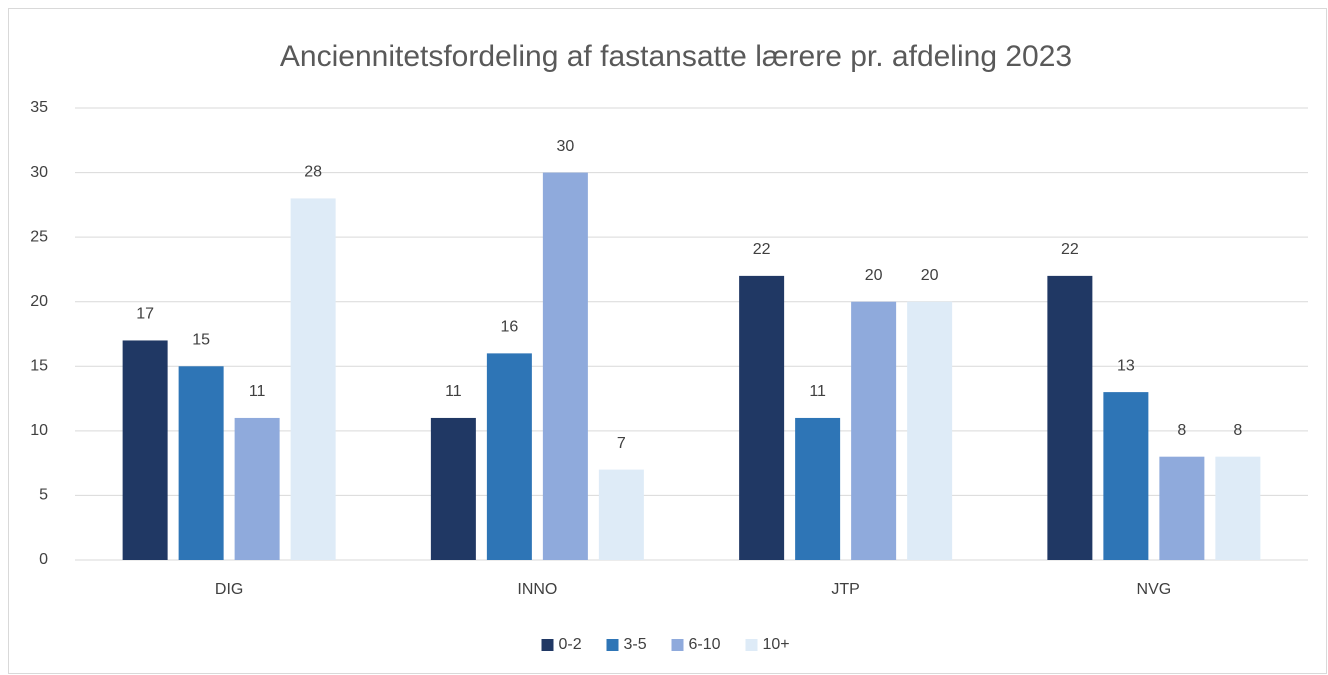 The height and width of the screenshot is (675, 1328). What do you see at coordinates (201, 340) in the screenshot?
I see `data-label: 15` at bounding box center [201, 340].